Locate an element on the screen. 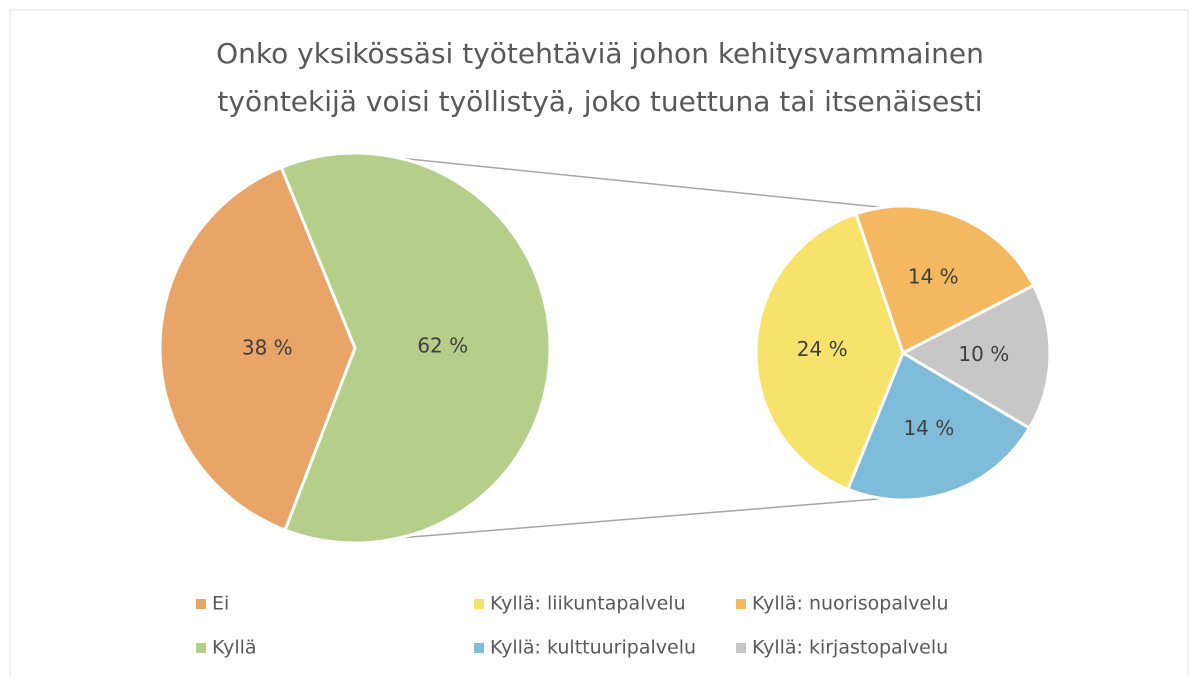 The height and width of the screenshot is (677, 1199). data-label: 24 % is located at coordinates (822, 349).